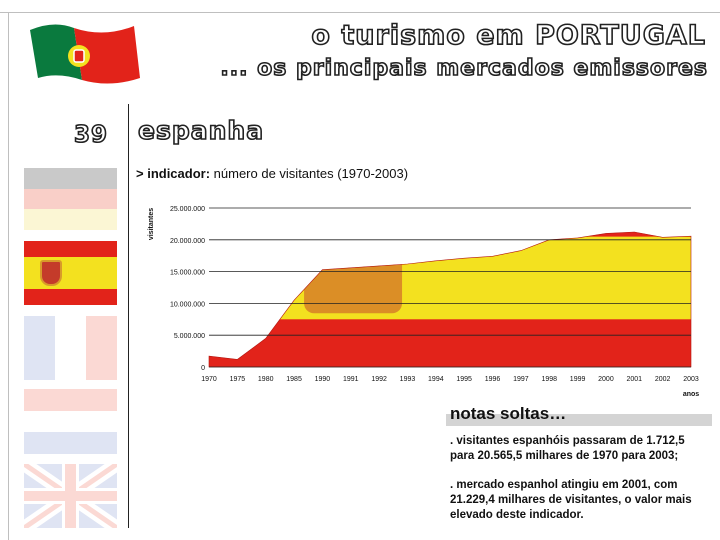 The height and width of the screenshot is (540, 720). Describe the element at coordinates (91, 135) in the screenshot. I see `slide-number: 39` at that location.